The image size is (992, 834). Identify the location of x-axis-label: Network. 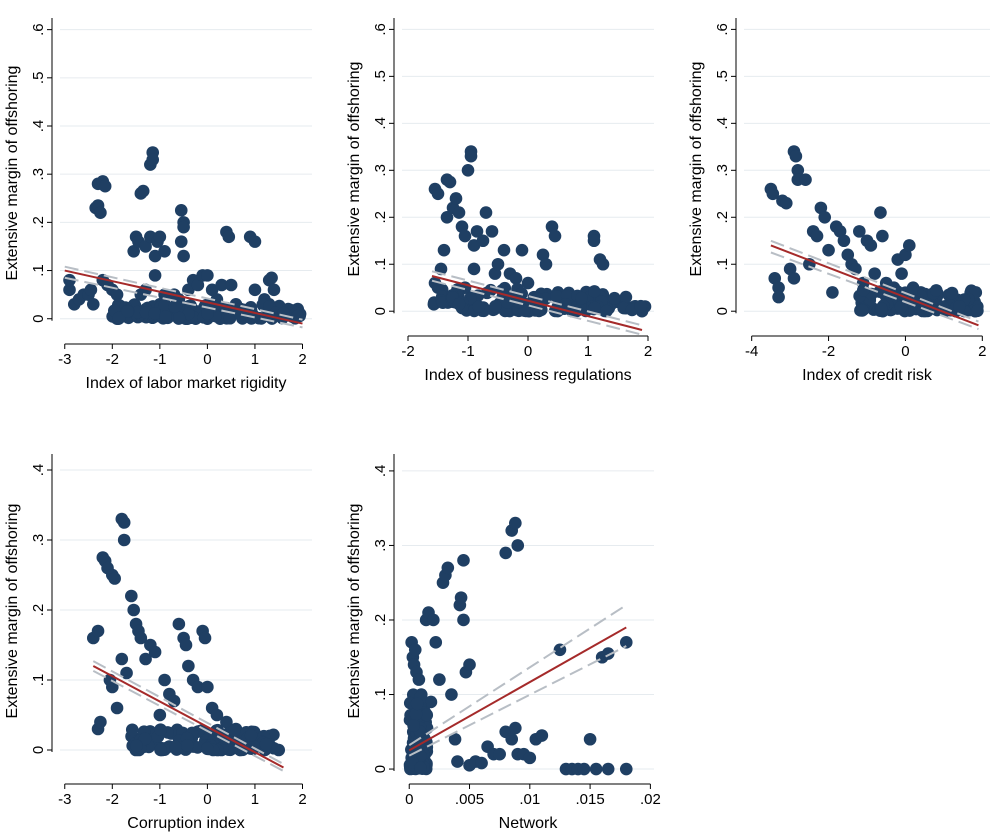
(529, 823).